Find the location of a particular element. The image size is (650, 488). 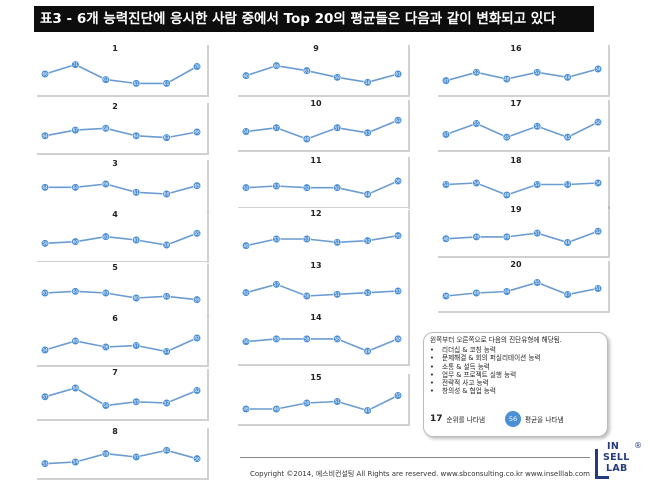

data-label: 61 is located at coordinates (167, 83).